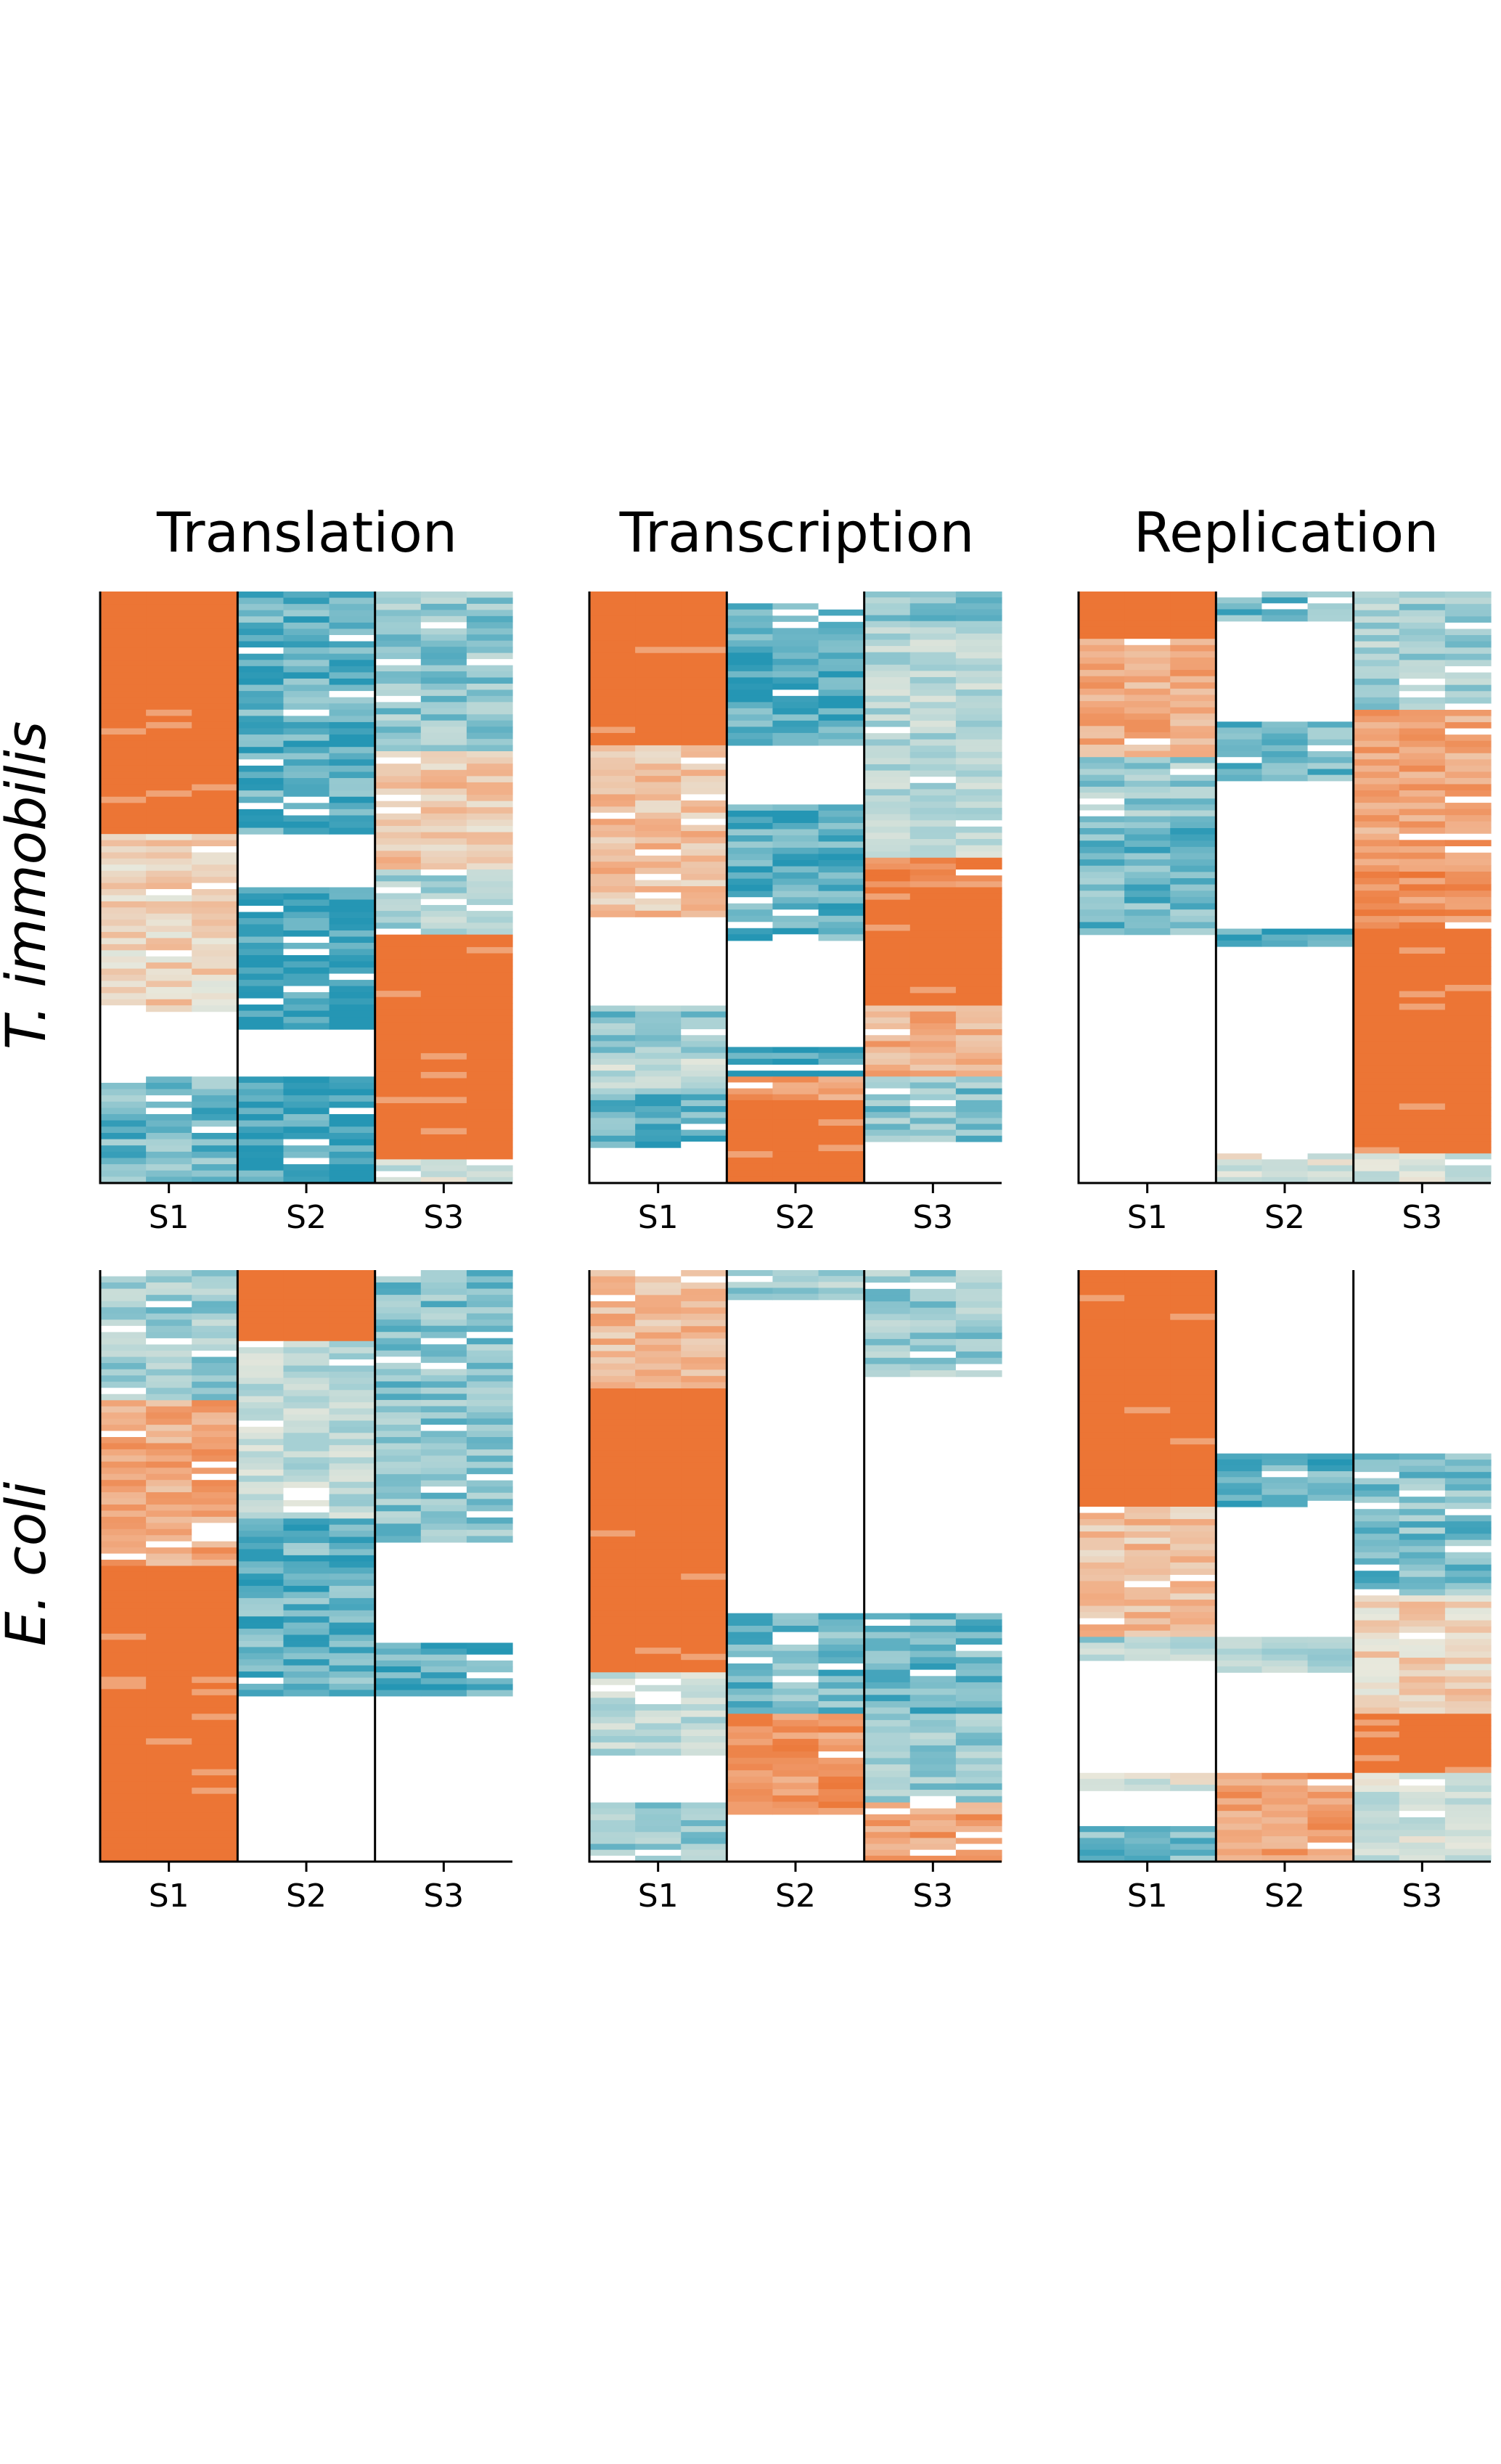  I want to click on x-tick-label: S2, so click(1284, 1217).